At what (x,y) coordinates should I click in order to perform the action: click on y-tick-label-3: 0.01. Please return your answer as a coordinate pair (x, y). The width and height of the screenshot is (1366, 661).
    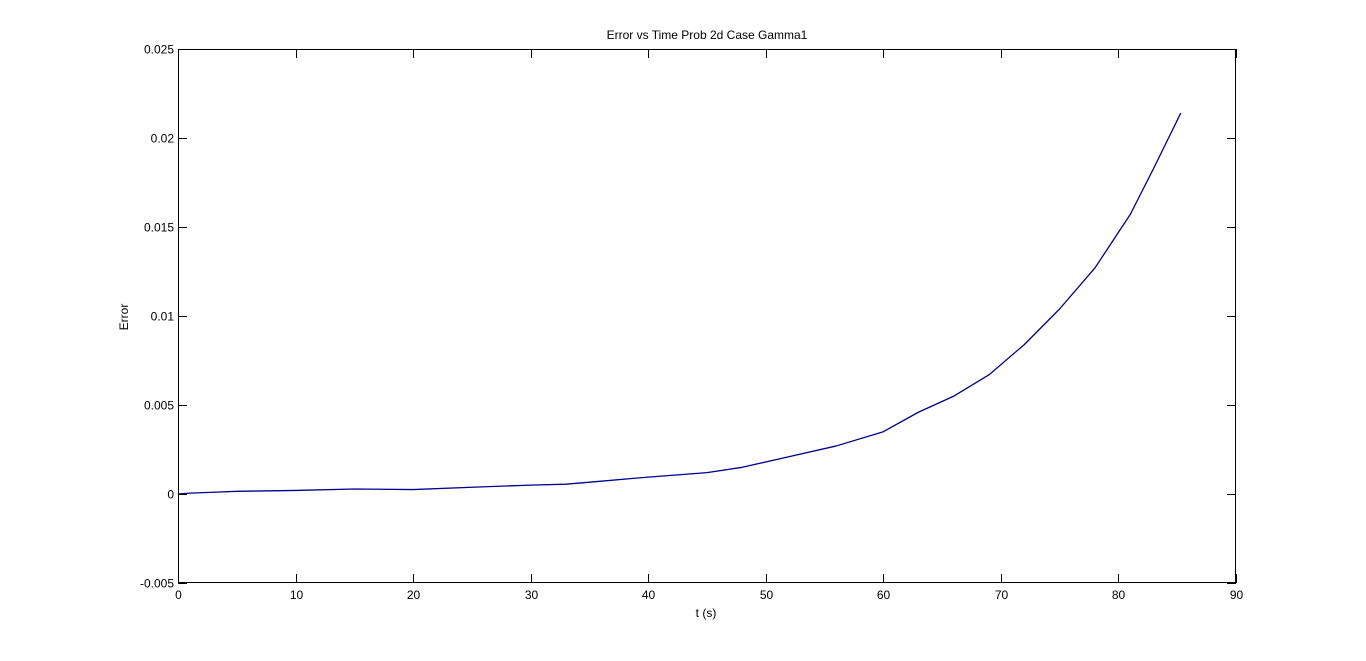
    Looking at the image, I should click on (163, 317).